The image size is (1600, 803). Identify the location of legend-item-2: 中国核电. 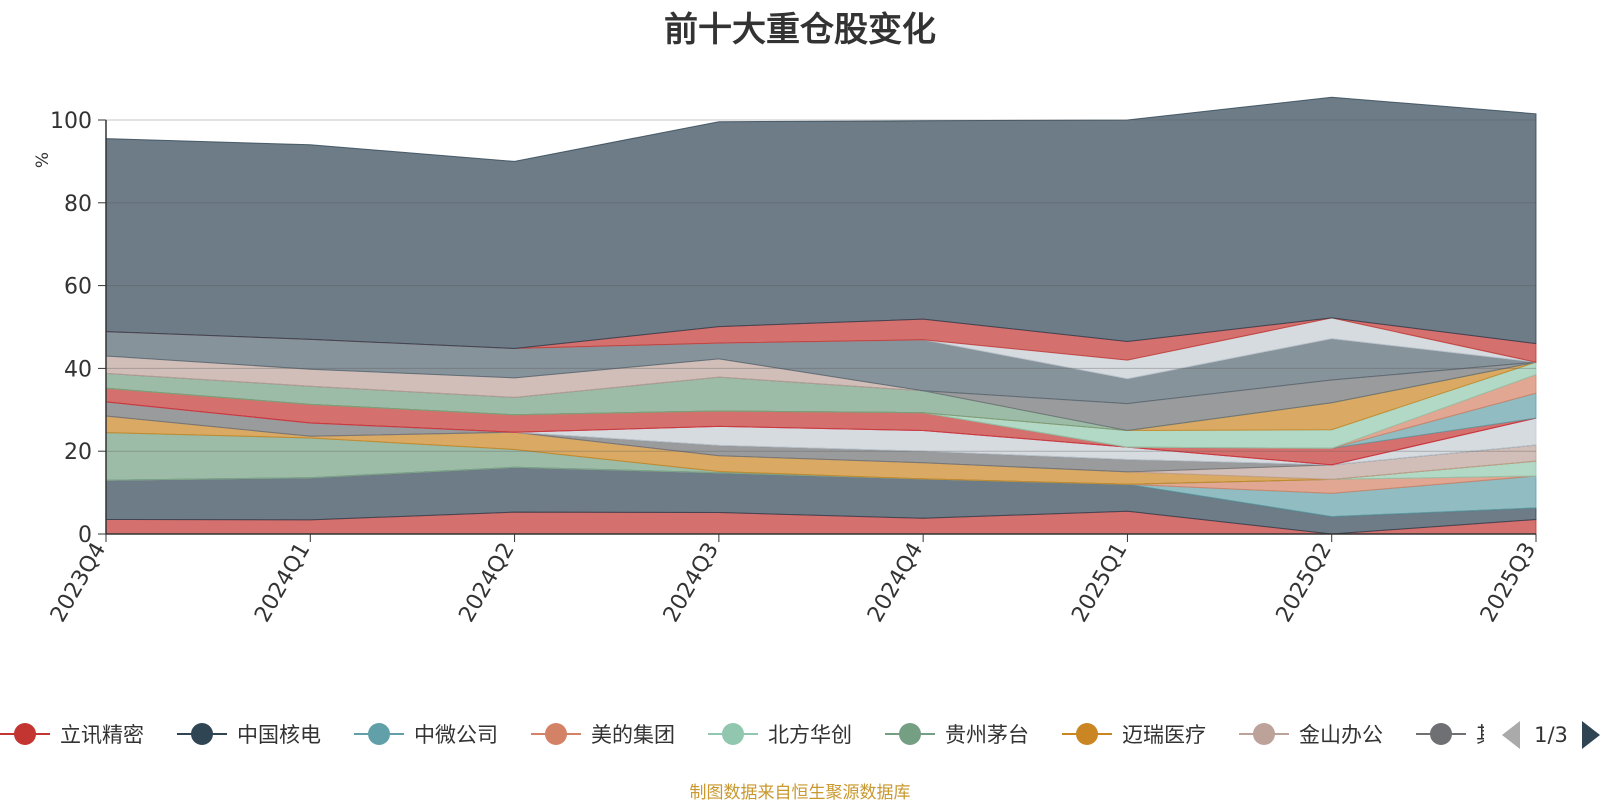
(249, 735).